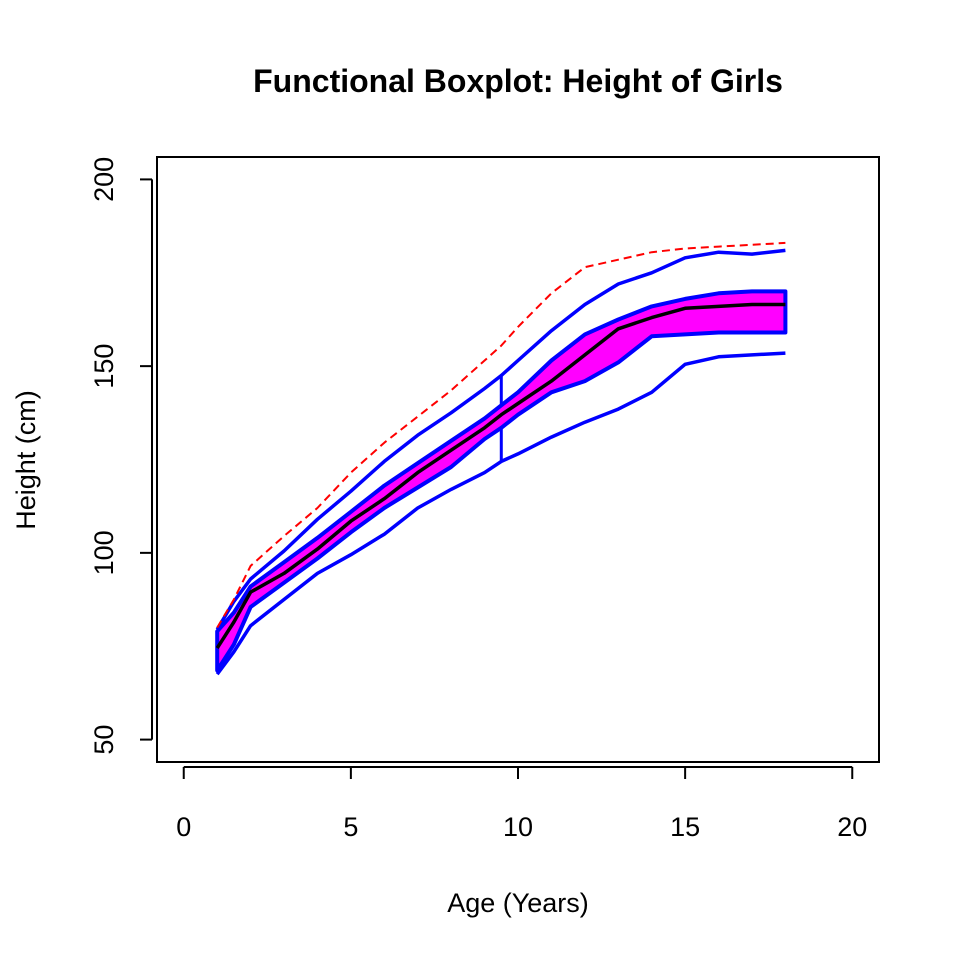  Describe the element at coordinates (104, 740) in the screenshot. I see `y-tick-label: 50` at that location.